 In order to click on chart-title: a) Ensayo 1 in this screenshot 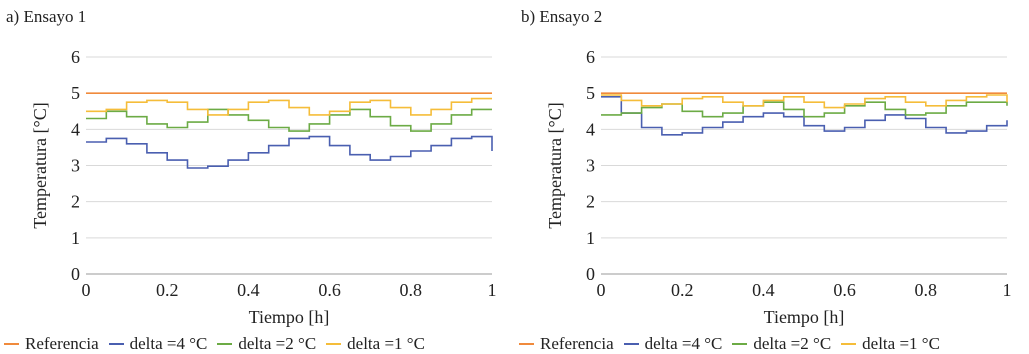, I will do `click(46, 16)`.